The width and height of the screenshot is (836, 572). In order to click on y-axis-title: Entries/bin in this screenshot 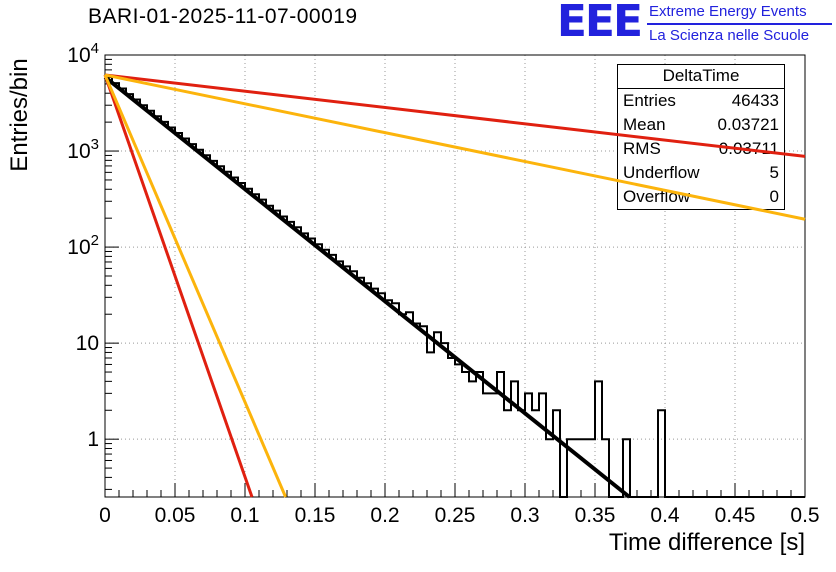, I will do `click(19, 114)`.